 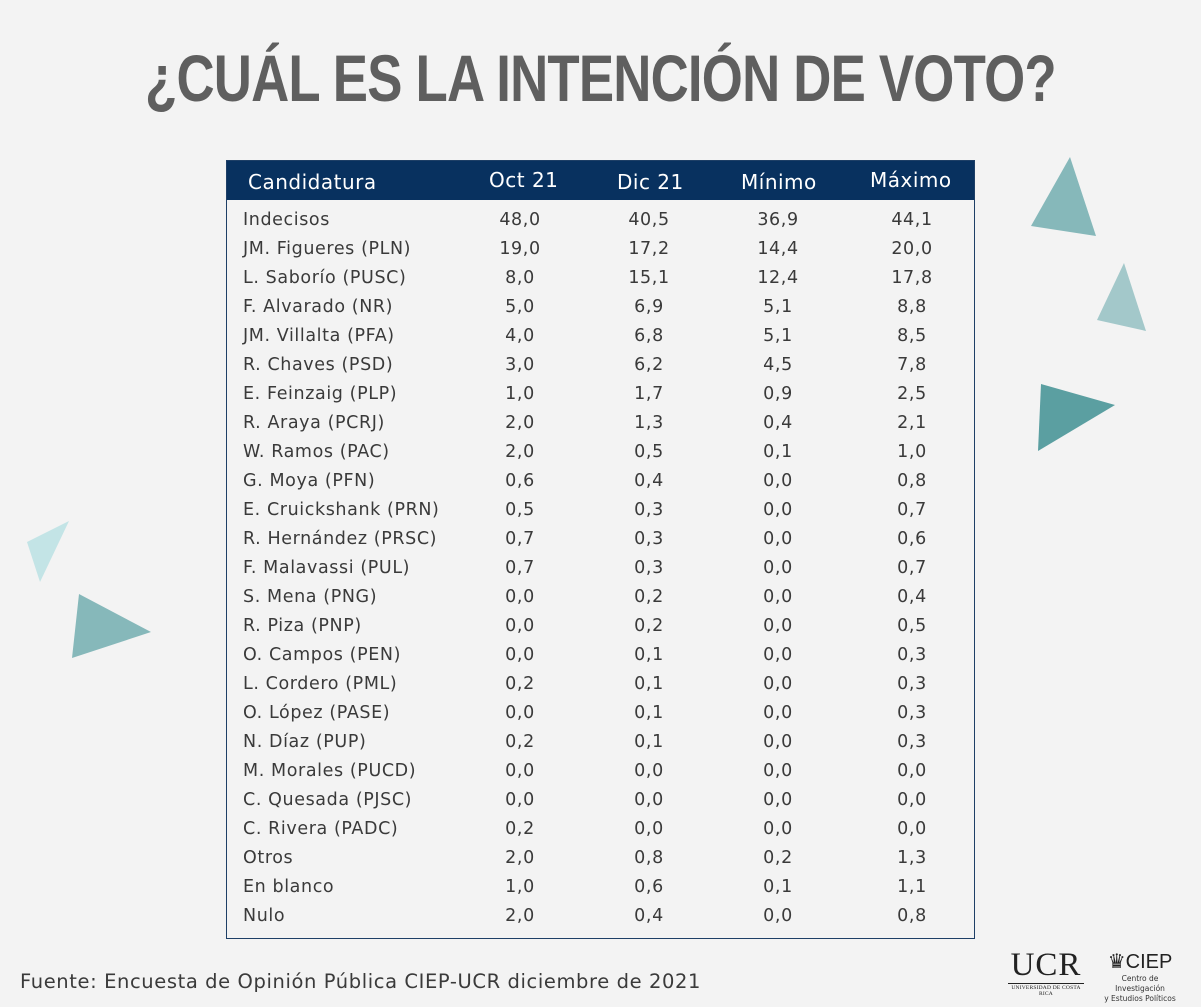 I want to click on table-row: E. Cruickshank (PRN) 0,5 0,3 0,0 0,7, so click(x=600, y=514).